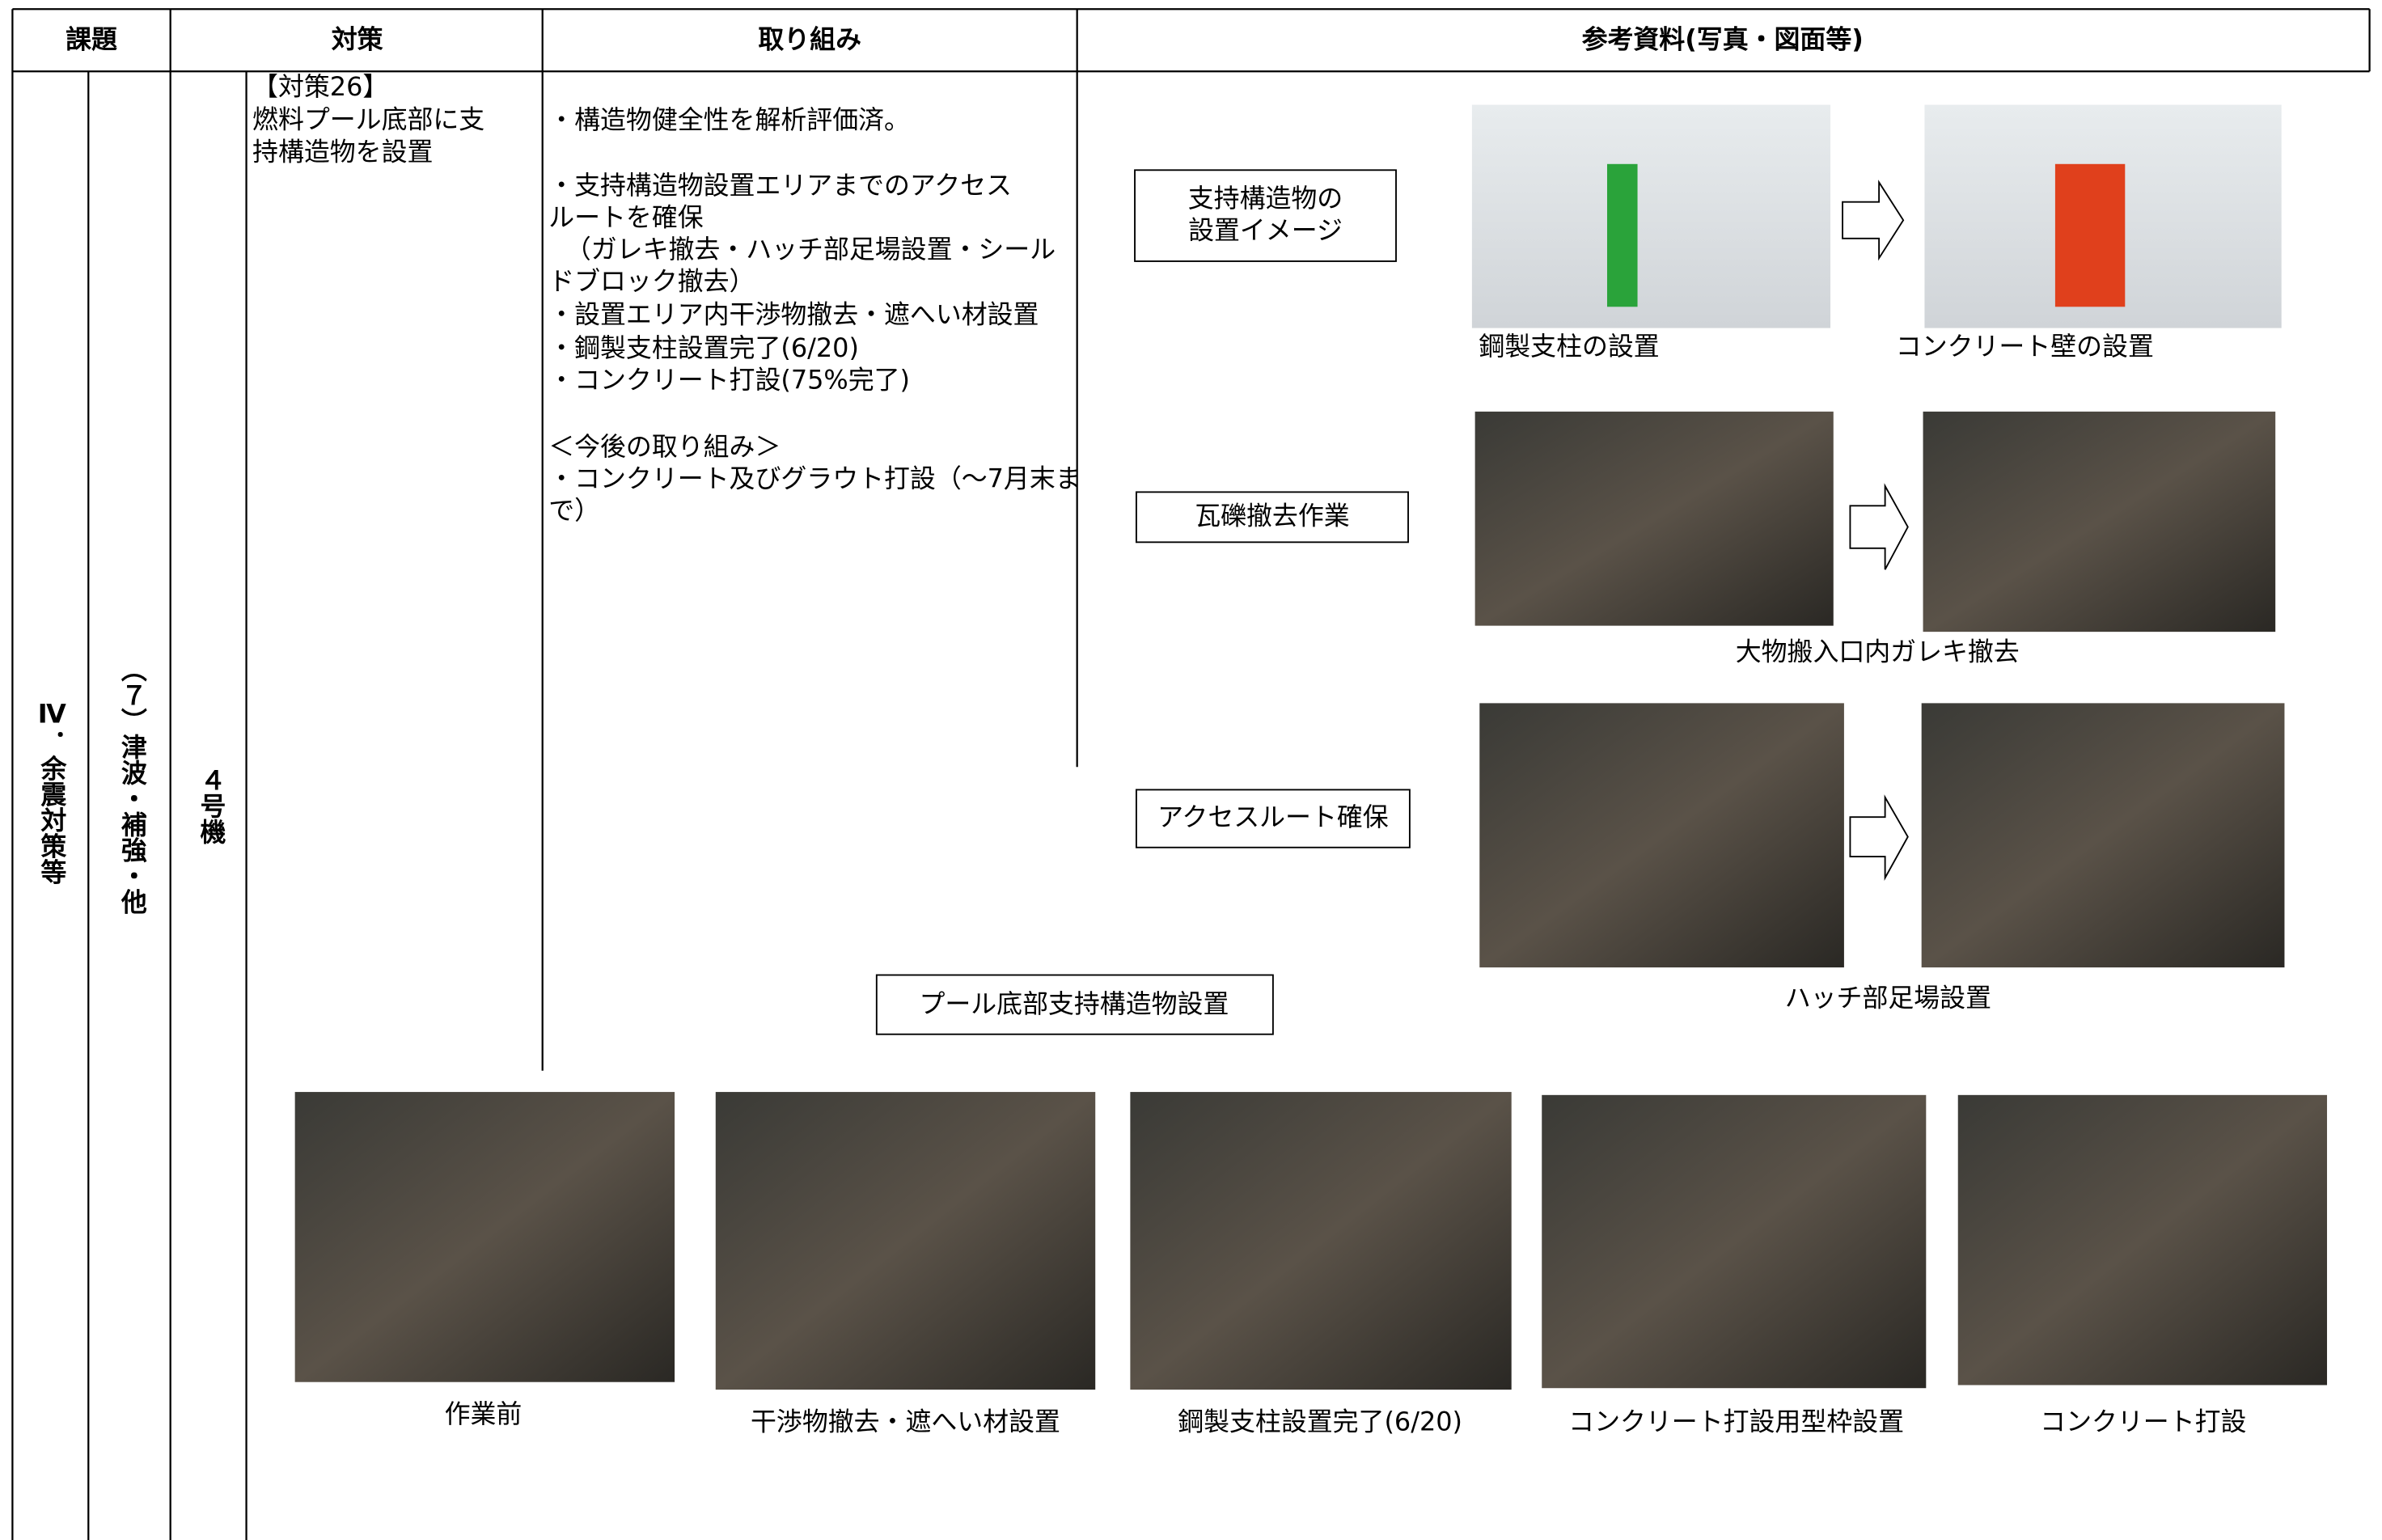  I want to click on measure-line: 持構造物を設置, so click(342, 152).